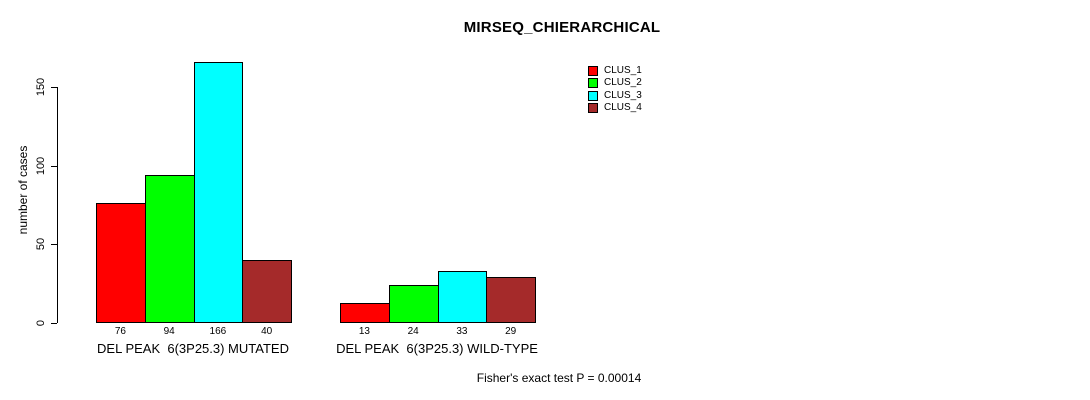  What do you see at coordinates (41, 244) in the screenshot?
I see `y-axis-tick-label: 50` at bounding box center [41, 244].